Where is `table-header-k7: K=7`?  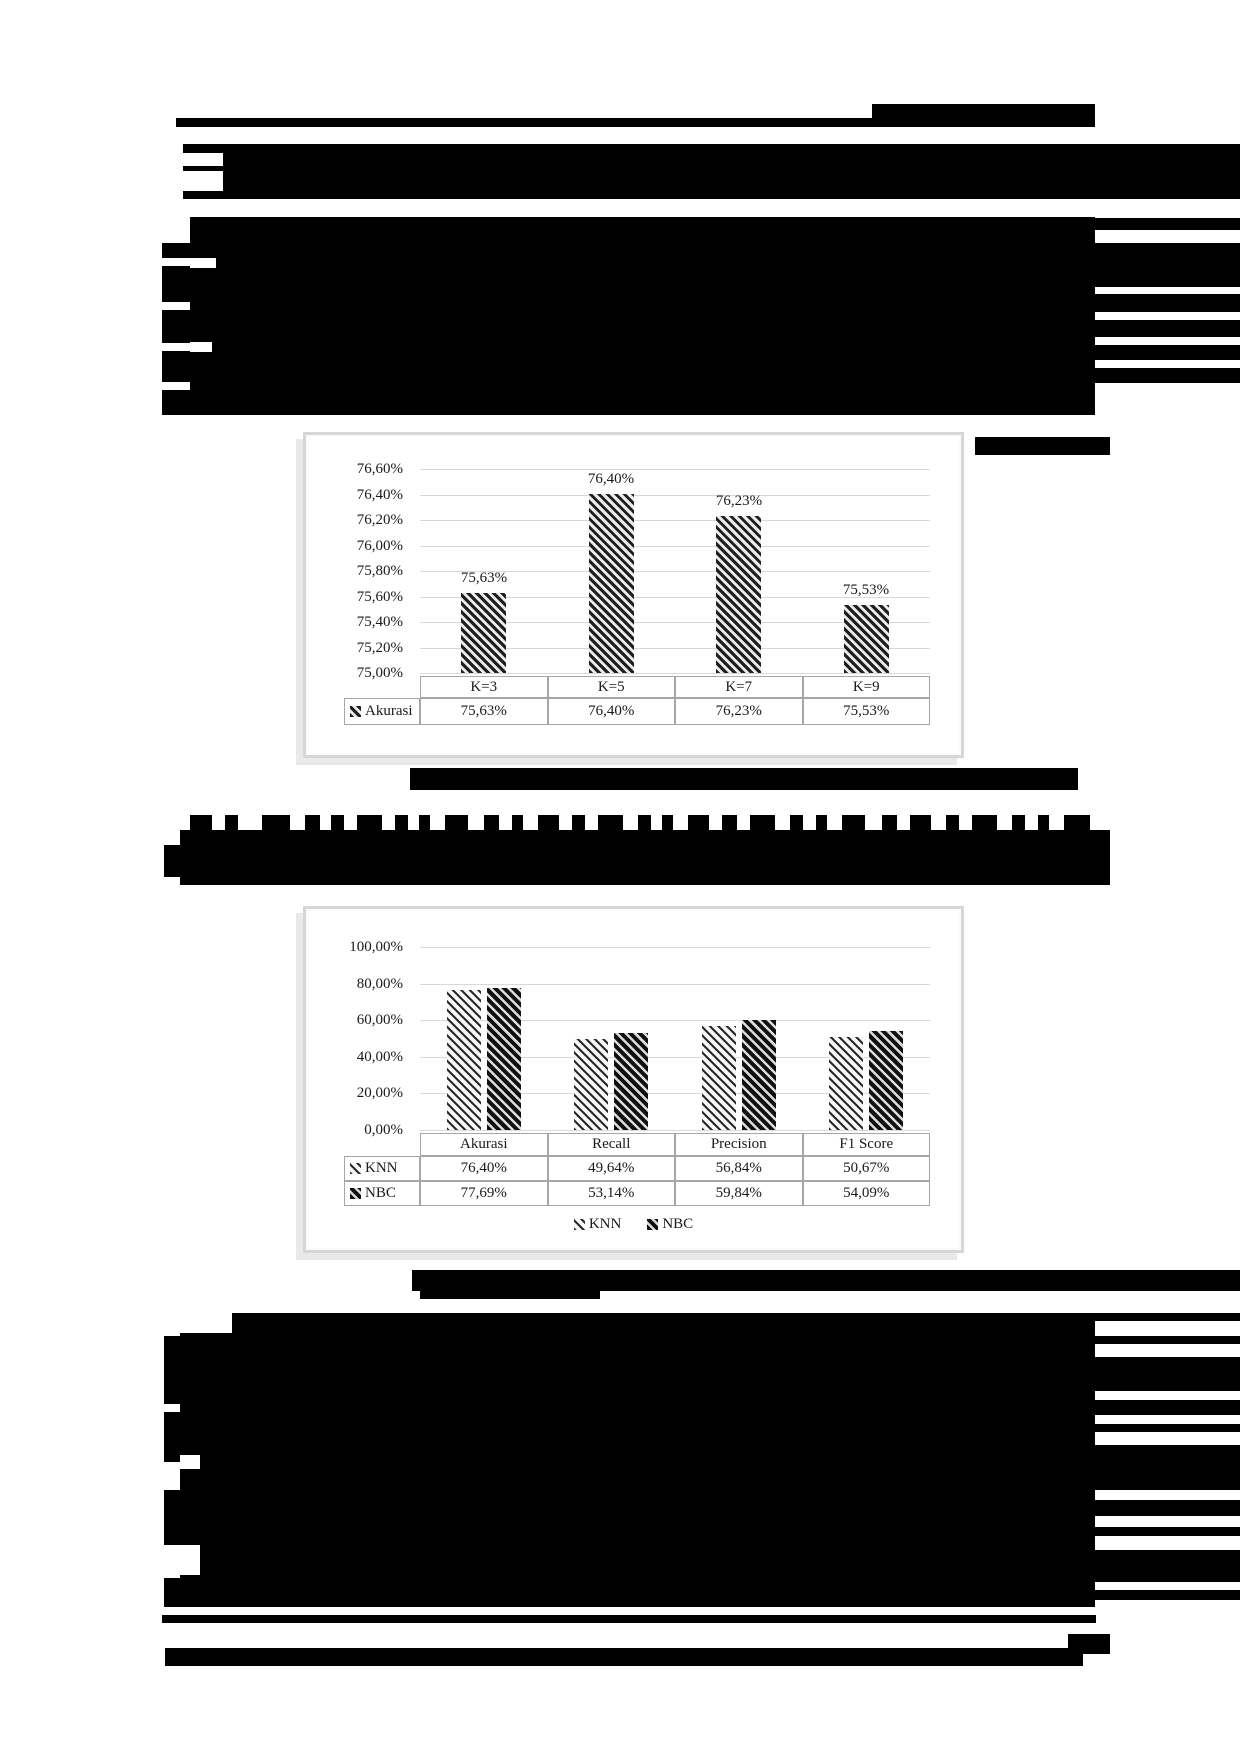 table-header-k7: K=7 is located at coordinates (739, 687).